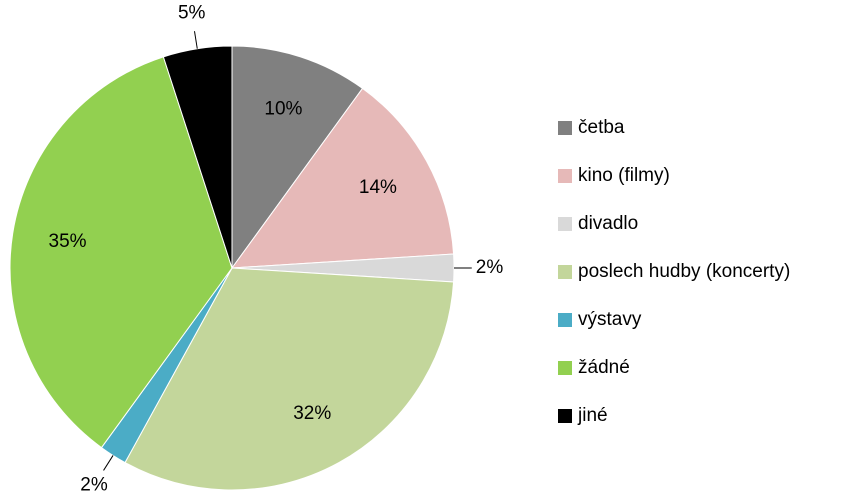  I want to click on data-label: 14%, so click(378, 187).